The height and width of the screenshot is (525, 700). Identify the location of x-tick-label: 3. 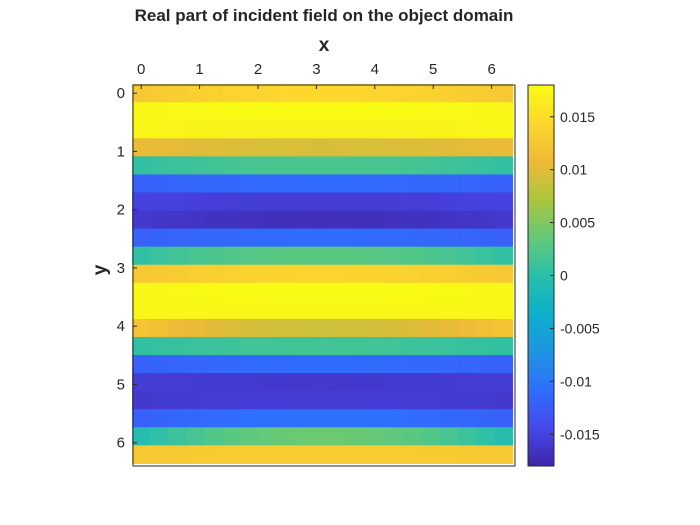
(316, 69).